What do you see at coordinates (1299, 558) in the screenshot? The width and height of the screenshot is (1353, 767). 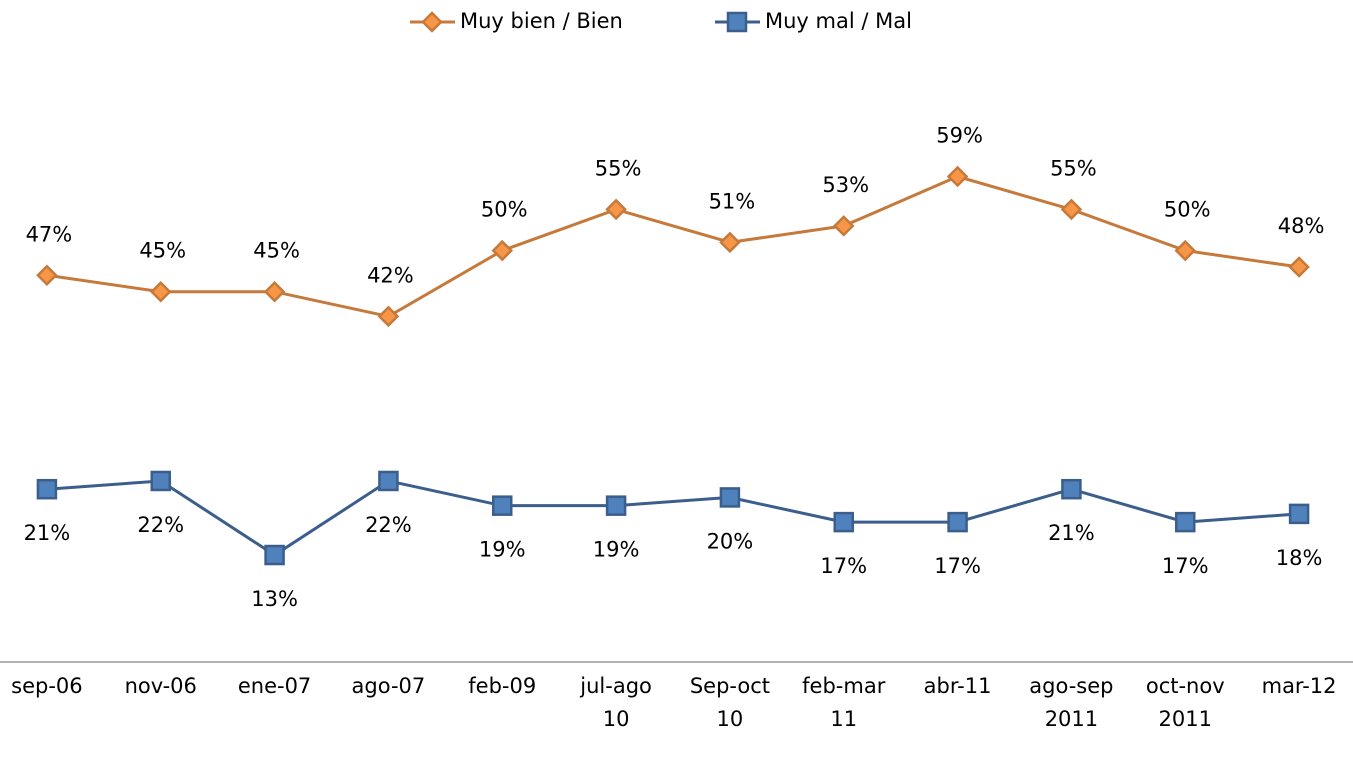 I see `data-label: 18%` at bounding box center [1299, 558].